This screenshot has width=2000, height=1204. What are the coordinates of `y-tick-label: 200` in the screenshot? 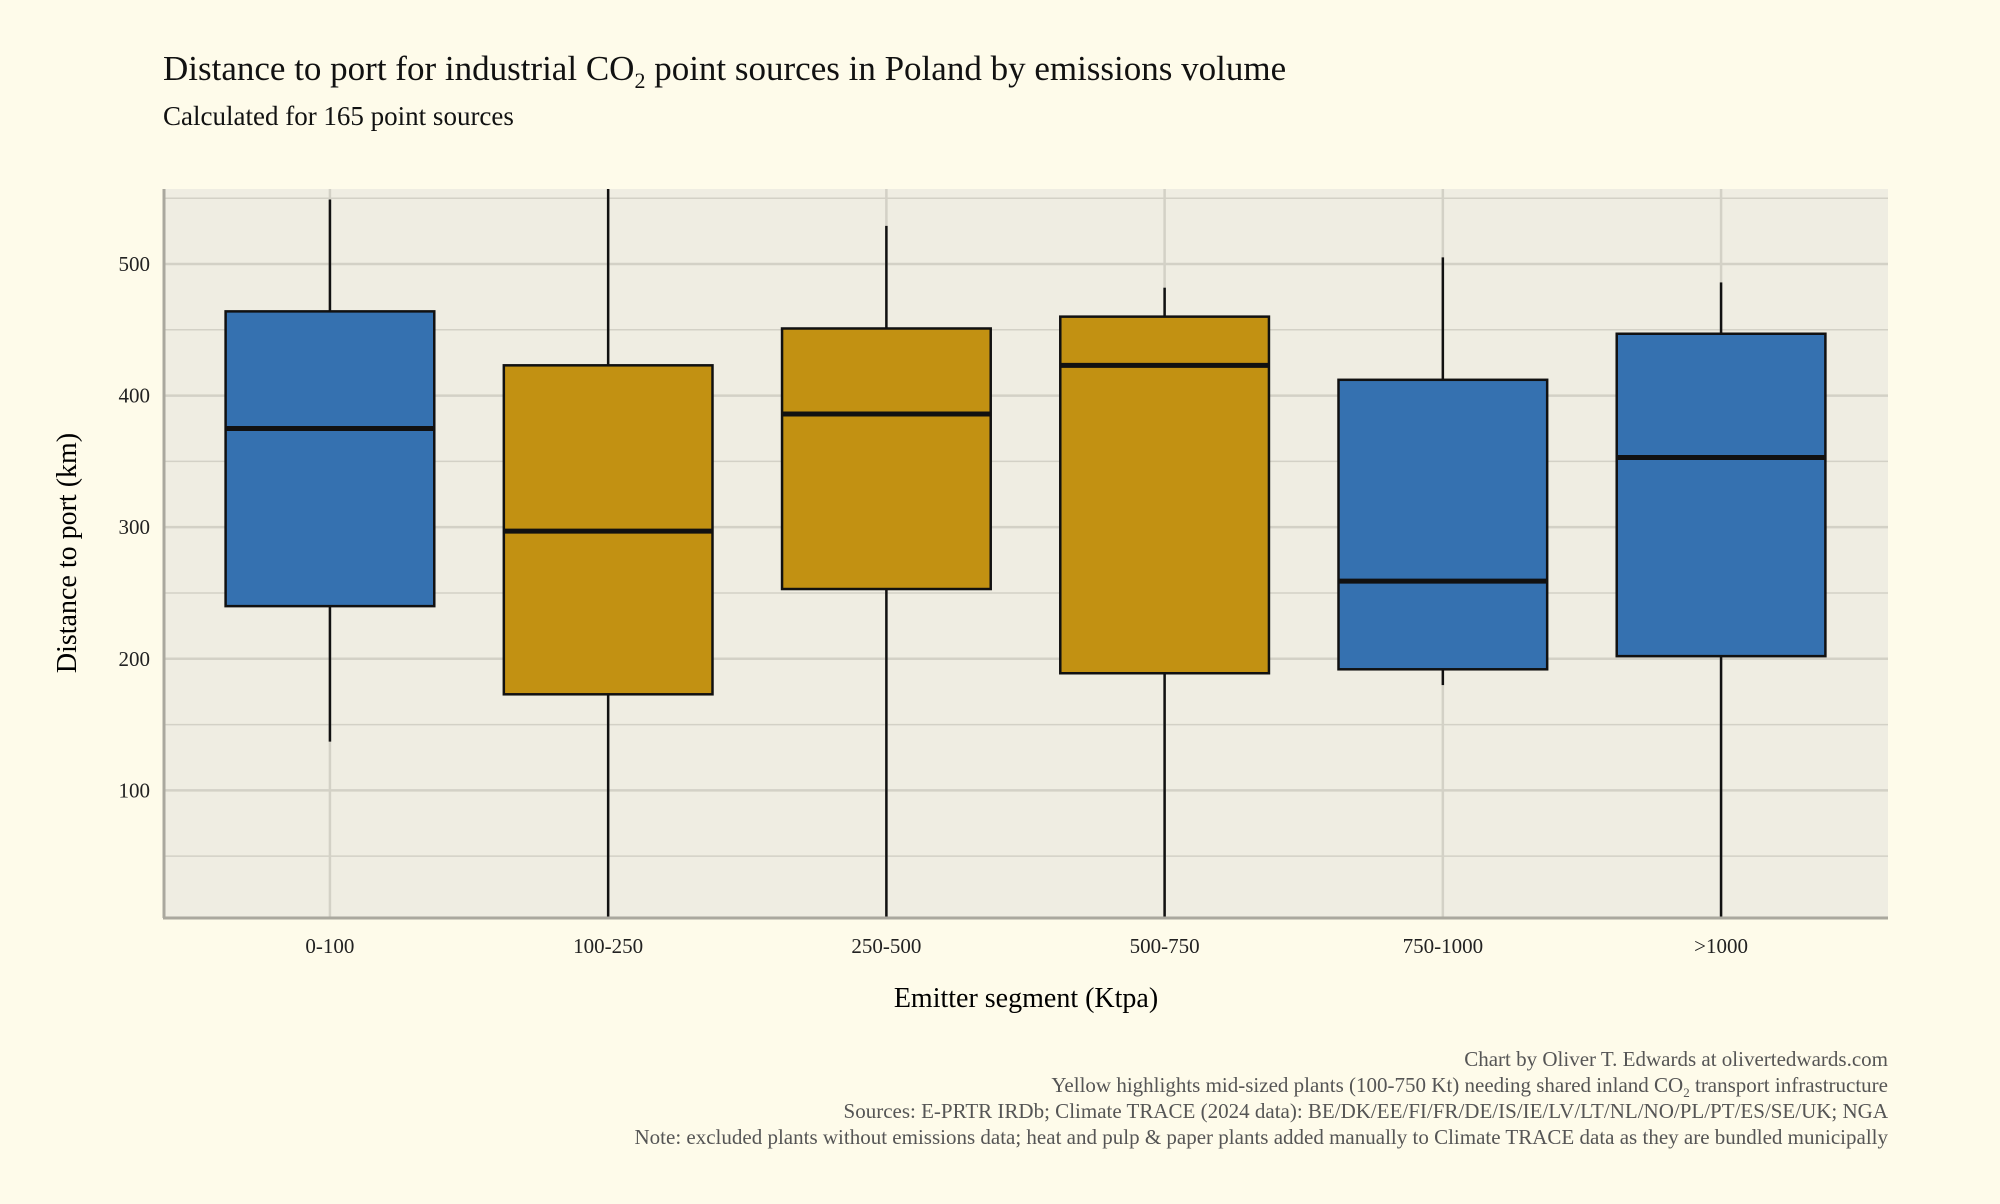 It's located at (135, 659).